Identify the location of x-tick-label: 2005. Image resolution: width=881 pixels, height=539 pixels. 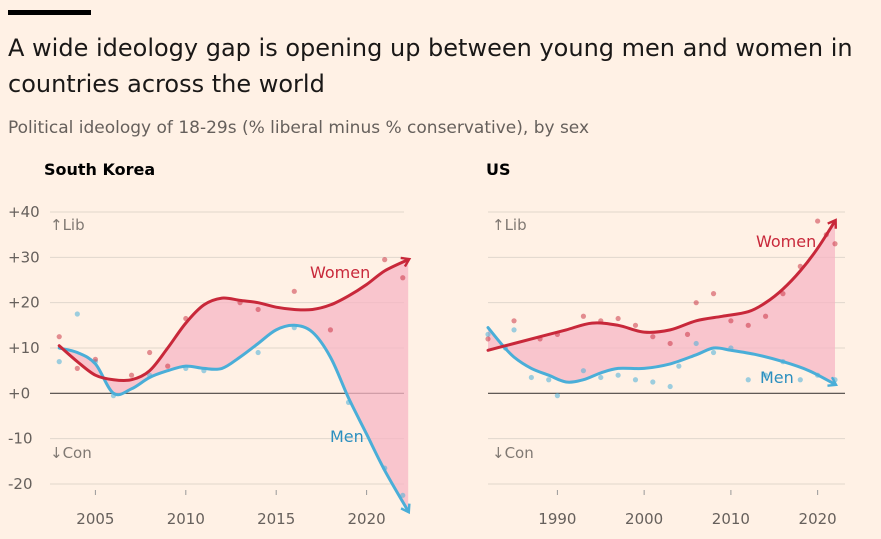
(95, 519).